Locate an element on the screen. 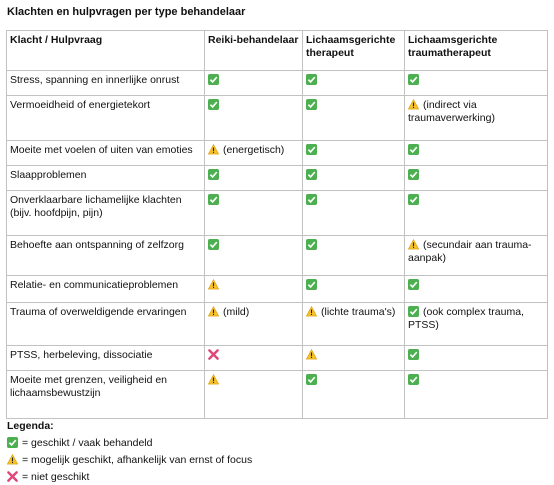 The height and width of the screenshot is (485, 554). legend-title: Legenda: is located at coordinates (30, 426).